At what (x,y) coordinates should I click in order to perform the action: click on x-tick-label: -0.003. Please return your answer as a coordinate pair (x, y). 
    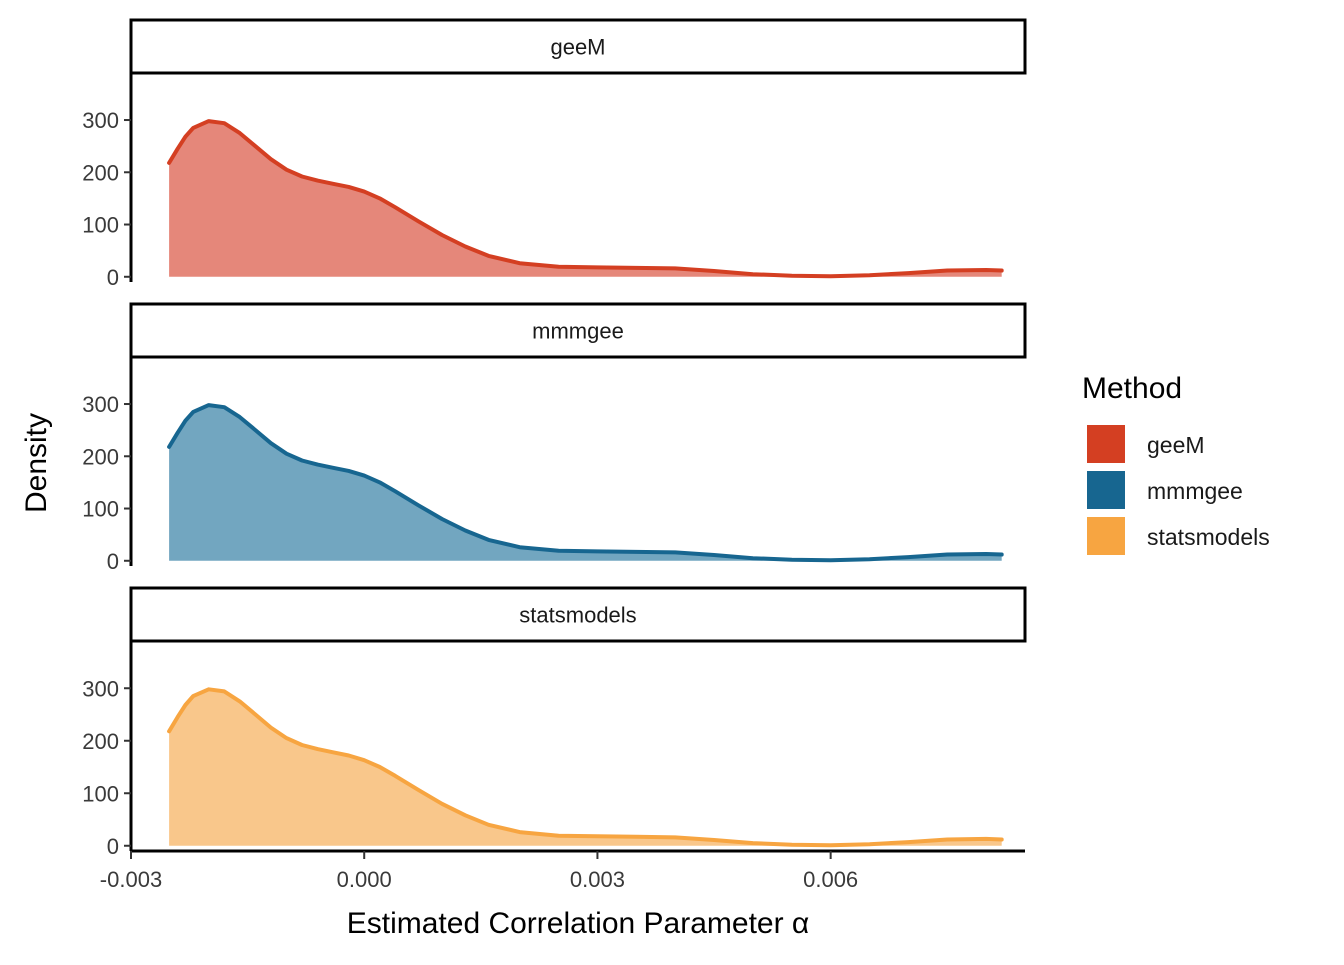
    Looking at the image, I should click on (131, 879).